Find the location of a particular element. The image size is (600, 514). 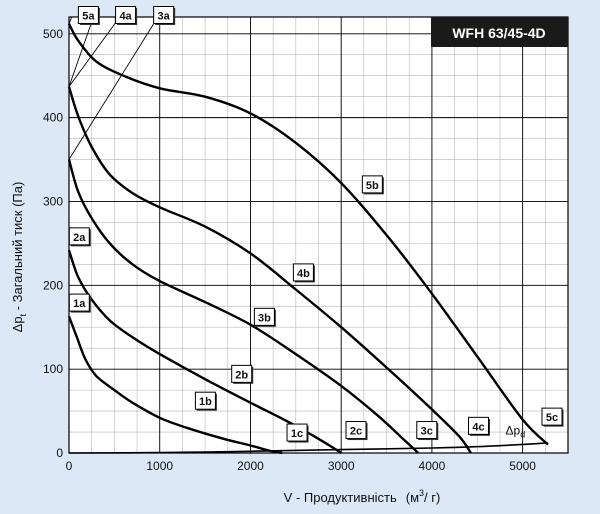

rays is located at coordinates (113, 88).